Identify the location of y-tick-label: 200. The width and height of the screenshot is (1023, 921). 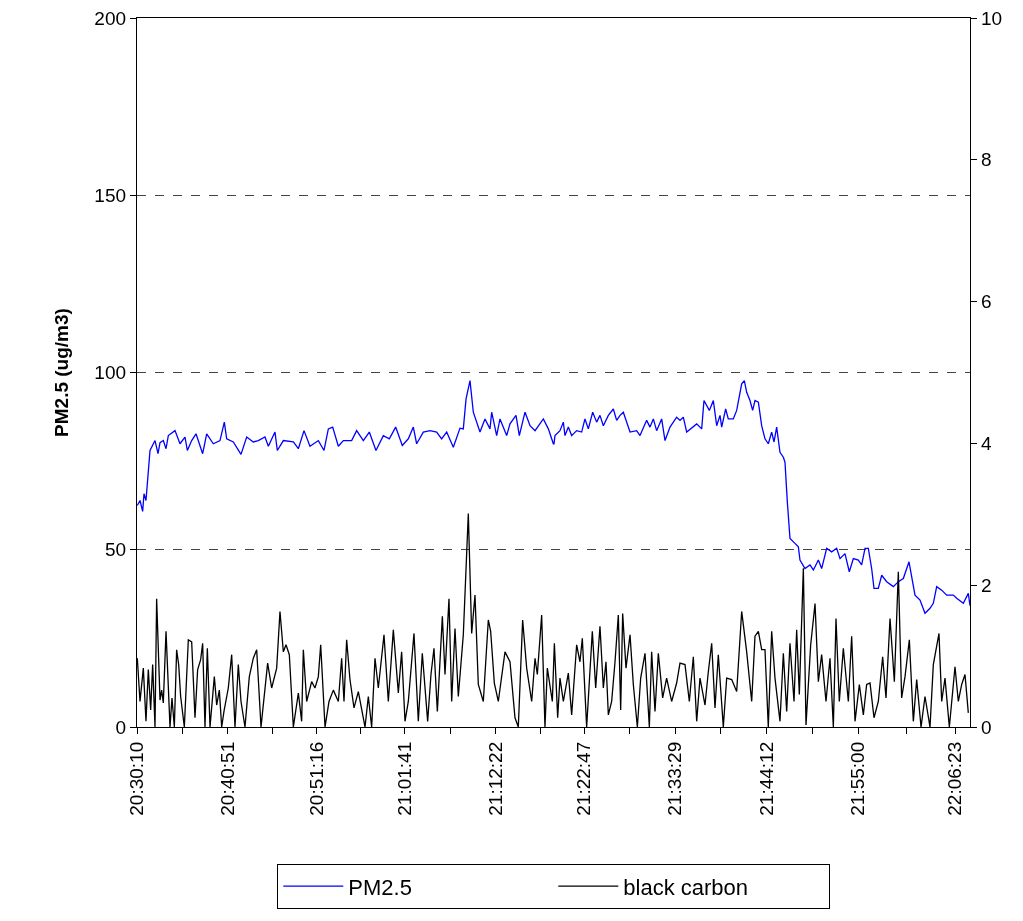
(110, 18).